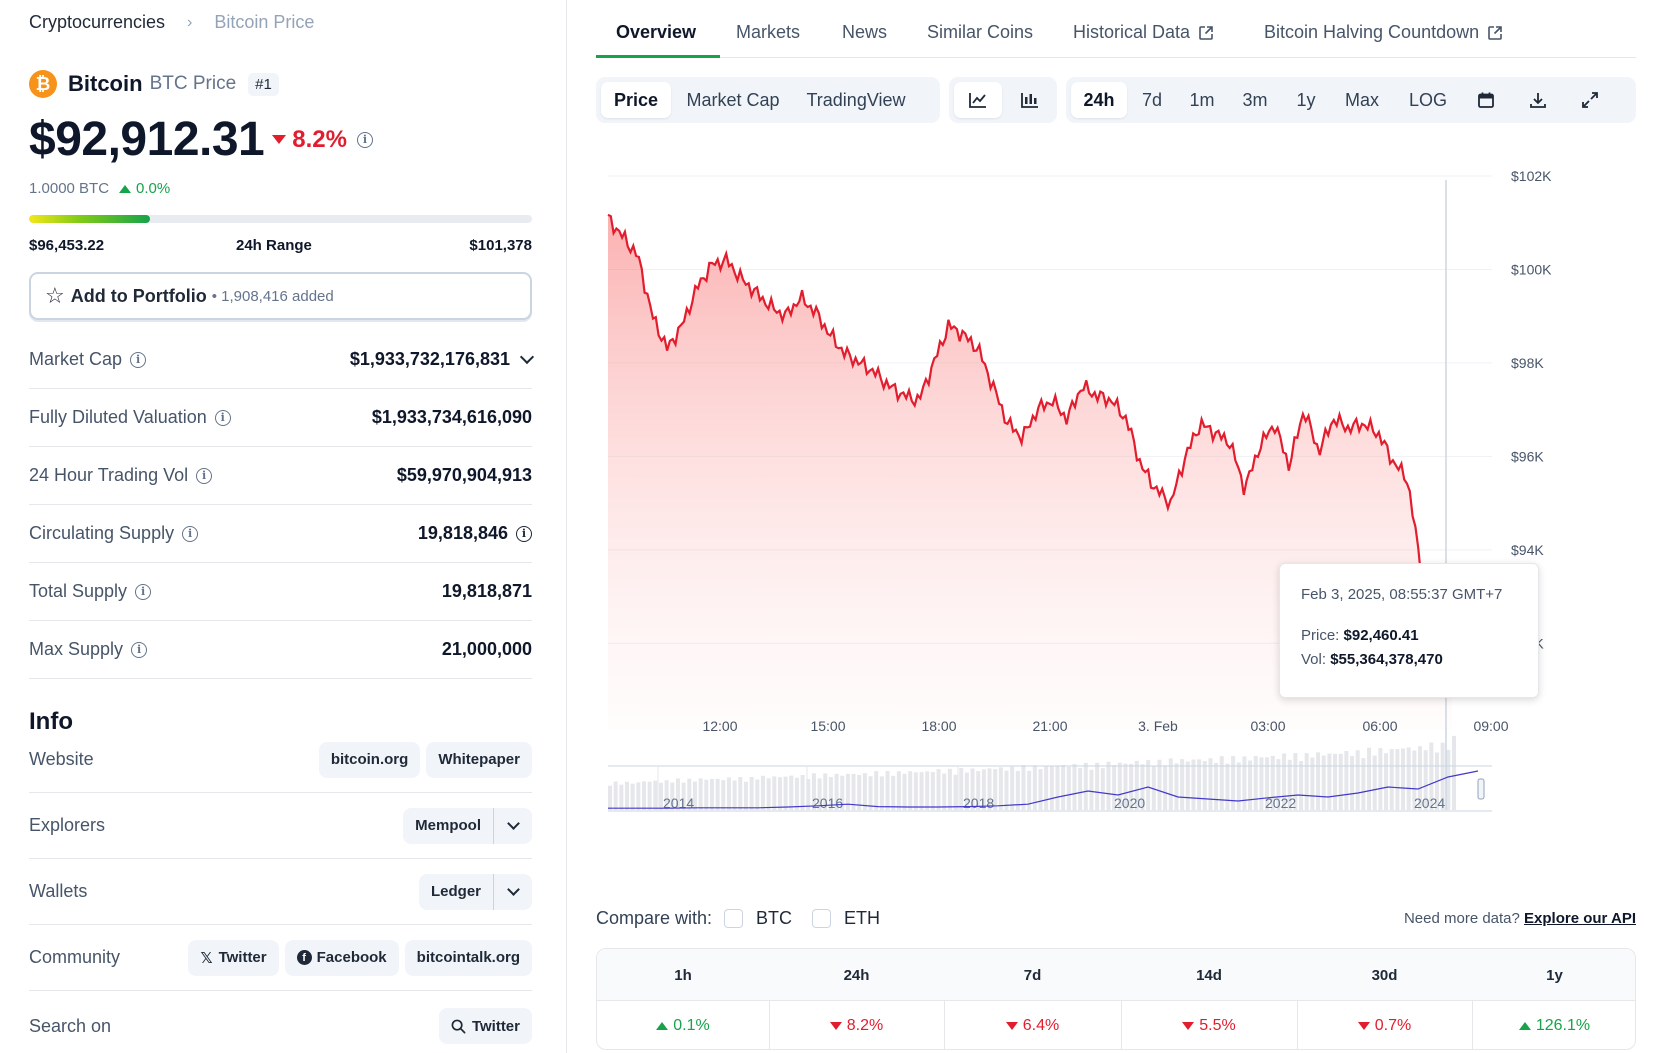  I want to click on perf-header-cell: 30d, so click(1384, 975).